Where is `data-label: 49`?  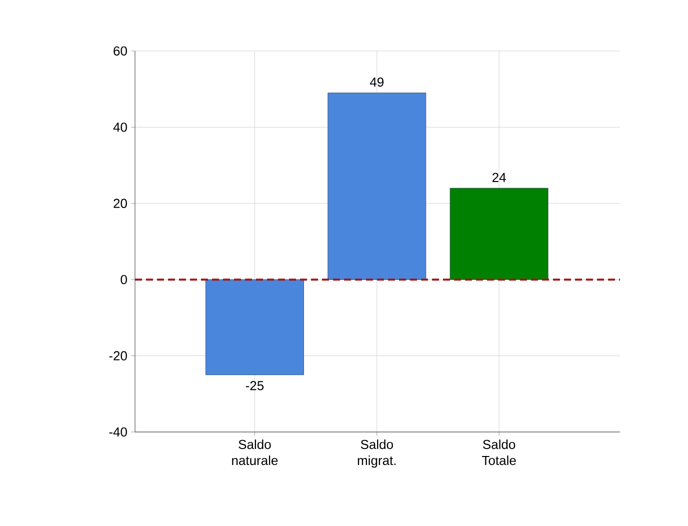
data-label: 49 is located at coordinates (377, 82).